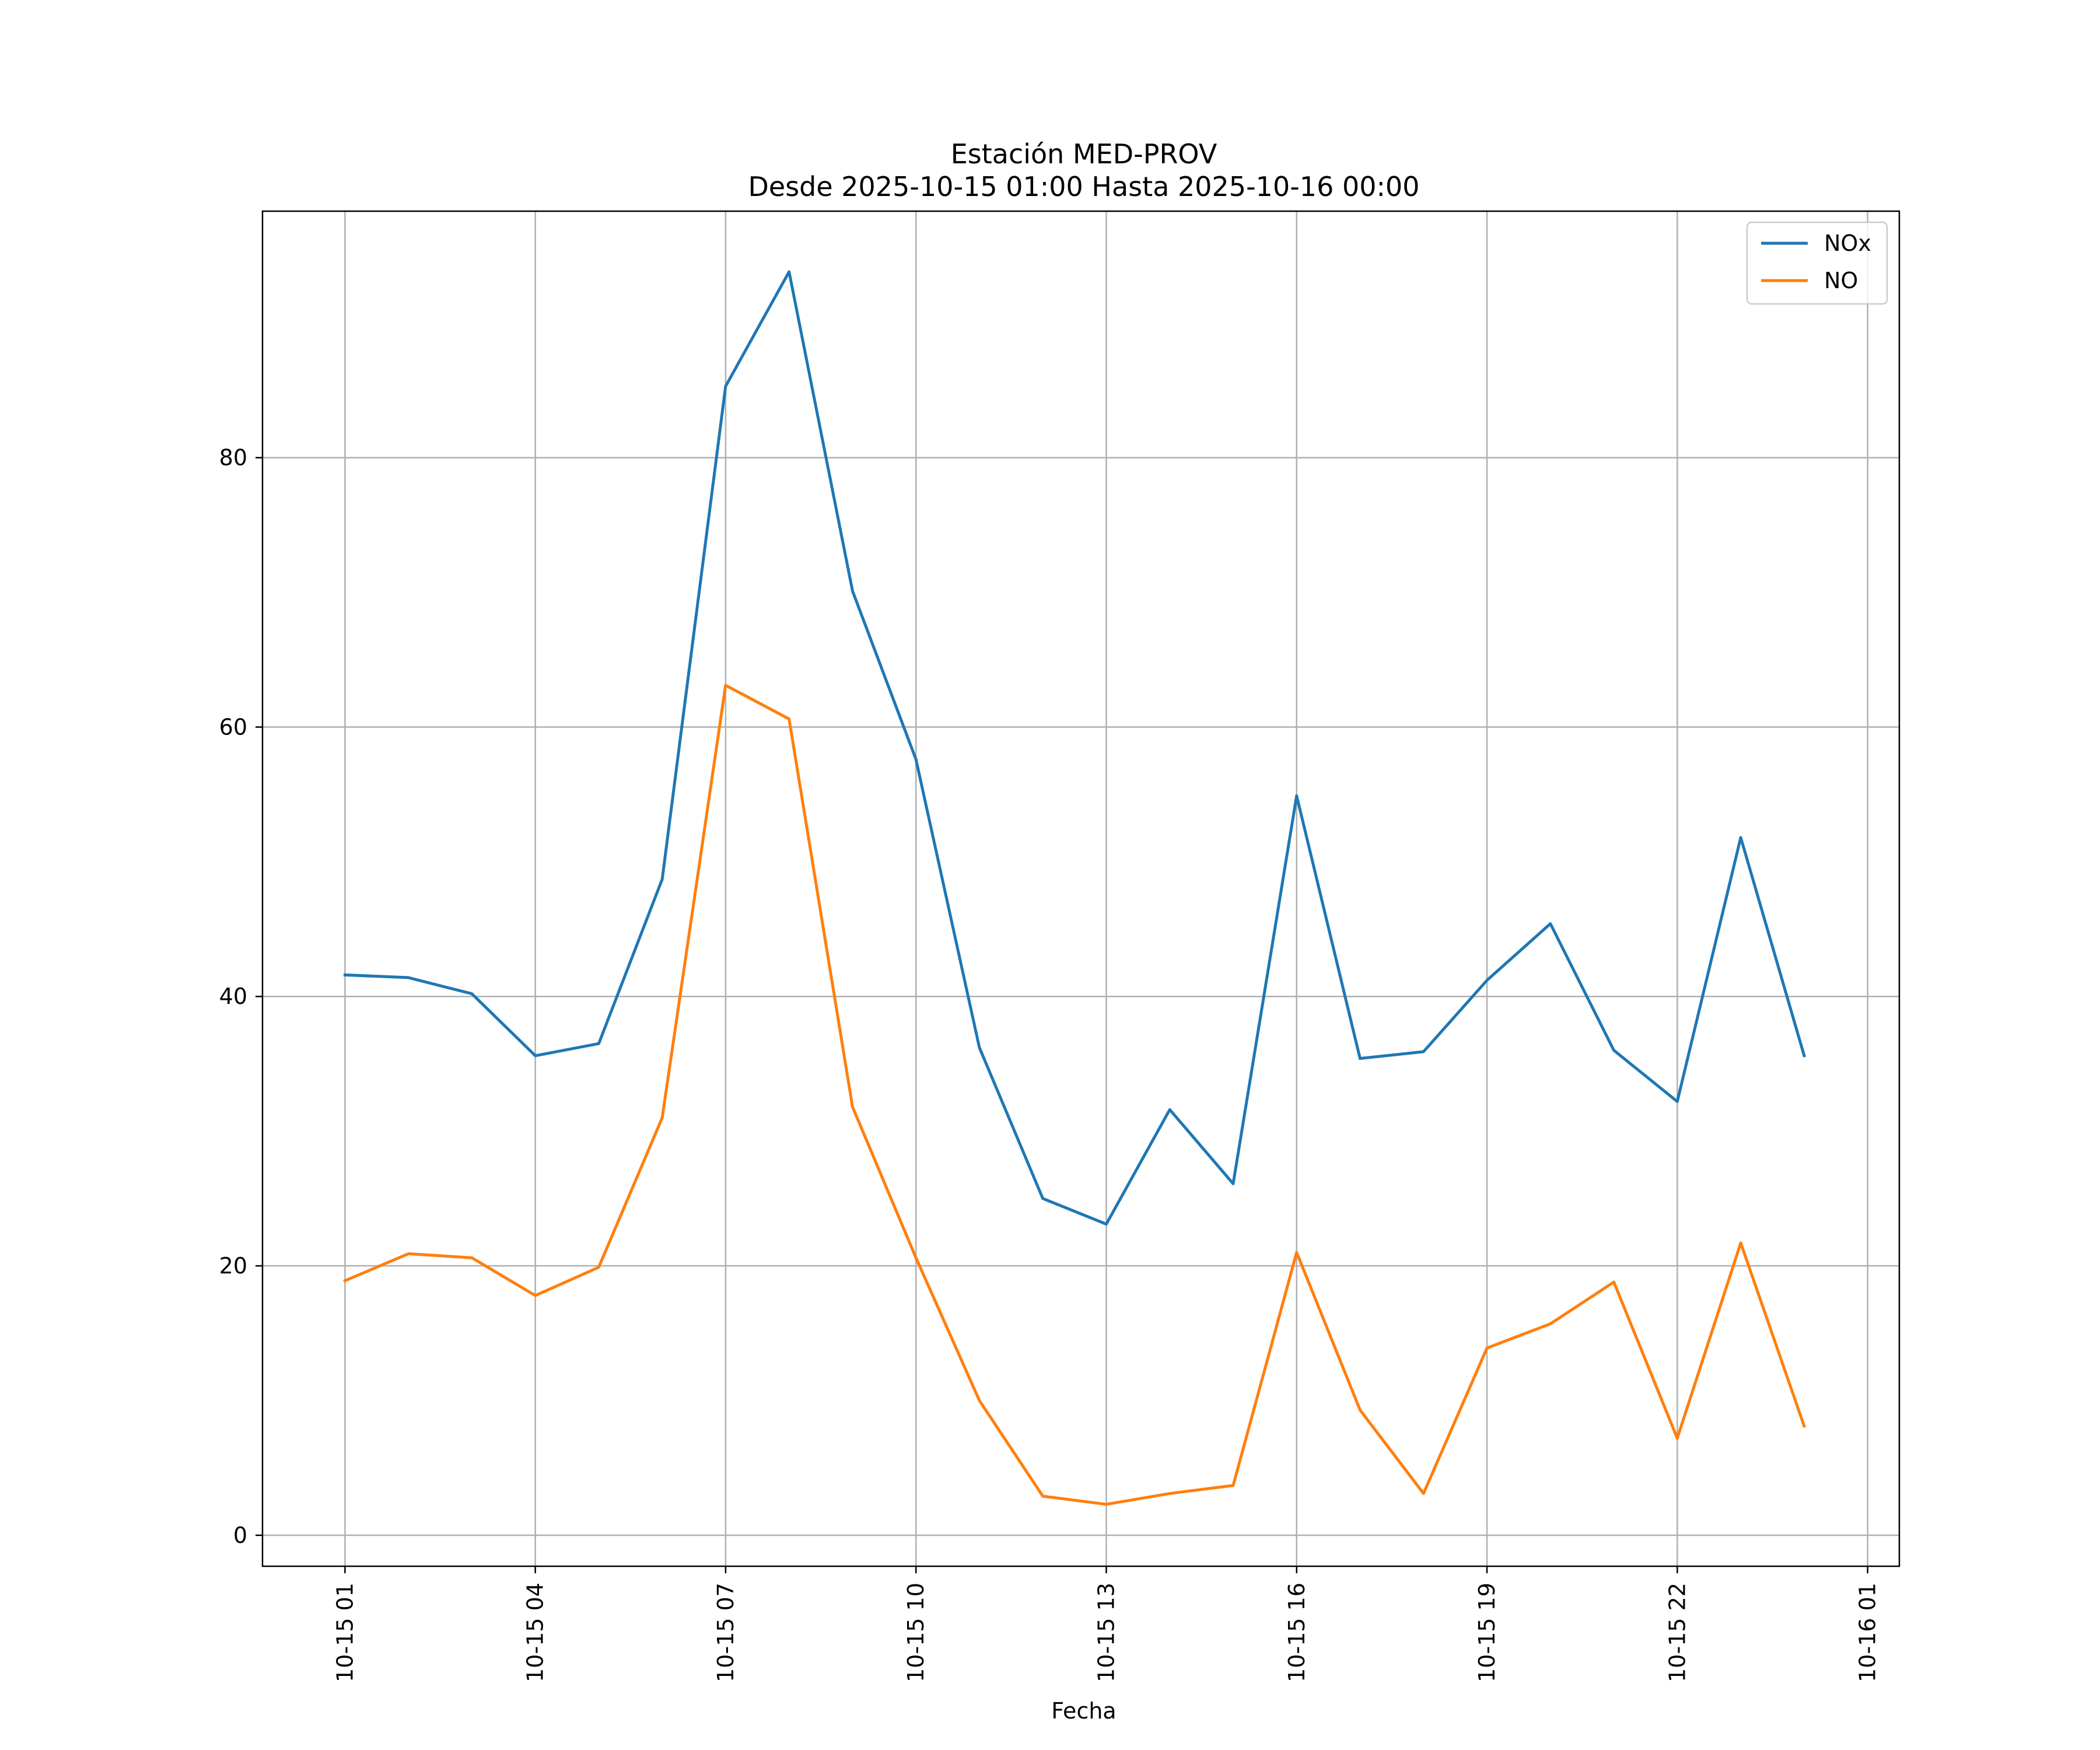  What do you see at coordinates (240, 1535) in the screenshot?
I see `y-tick-label: 0` at bounding box center [240, 1535].